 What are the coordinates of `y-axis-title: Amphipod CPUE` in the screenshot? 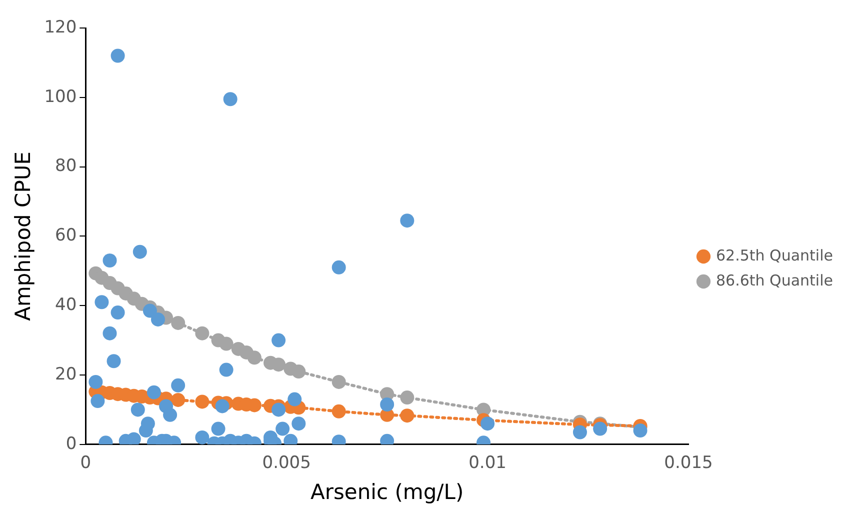 It's located at (23, 236).